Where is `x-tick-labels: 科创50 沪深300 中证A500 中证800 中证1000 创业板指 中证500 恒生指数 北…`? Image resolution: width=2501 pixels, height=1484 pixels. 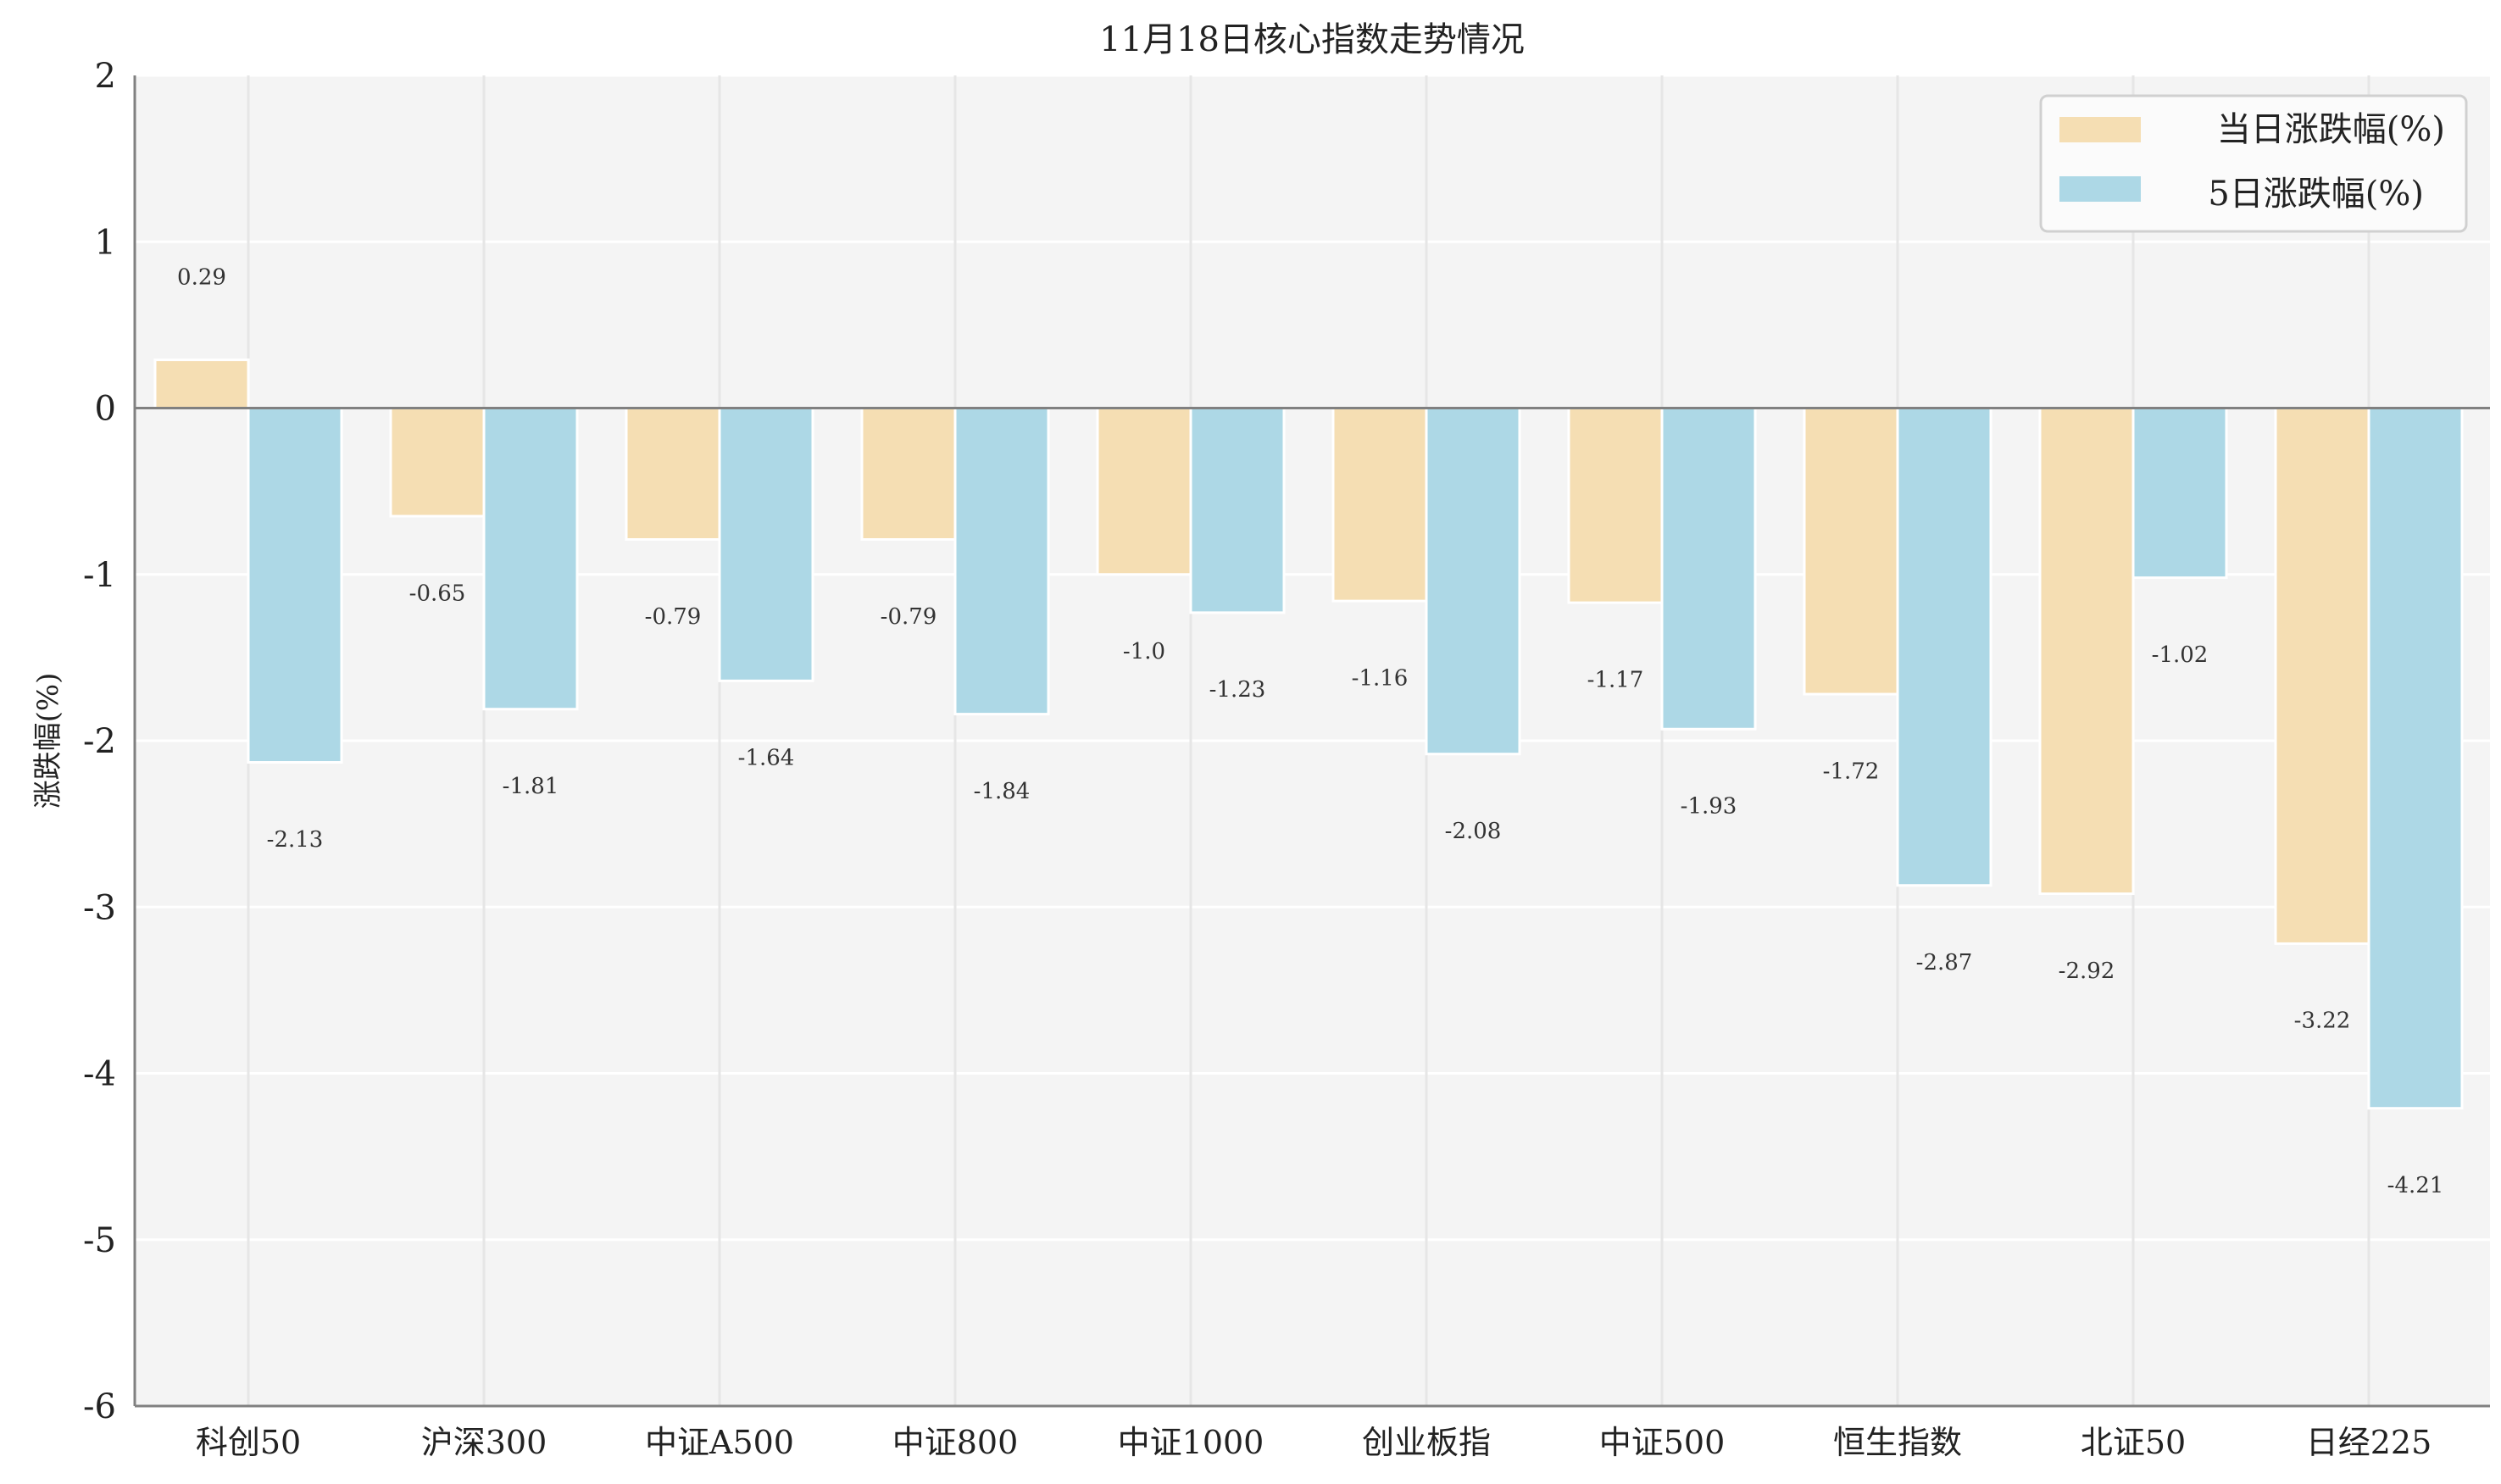 x-tick-labels: 科创50 沪深300 中证A500 中证800 中证1000 创业板指 中证500 恒生指数 北… is located at coordinates (1314, 1443).